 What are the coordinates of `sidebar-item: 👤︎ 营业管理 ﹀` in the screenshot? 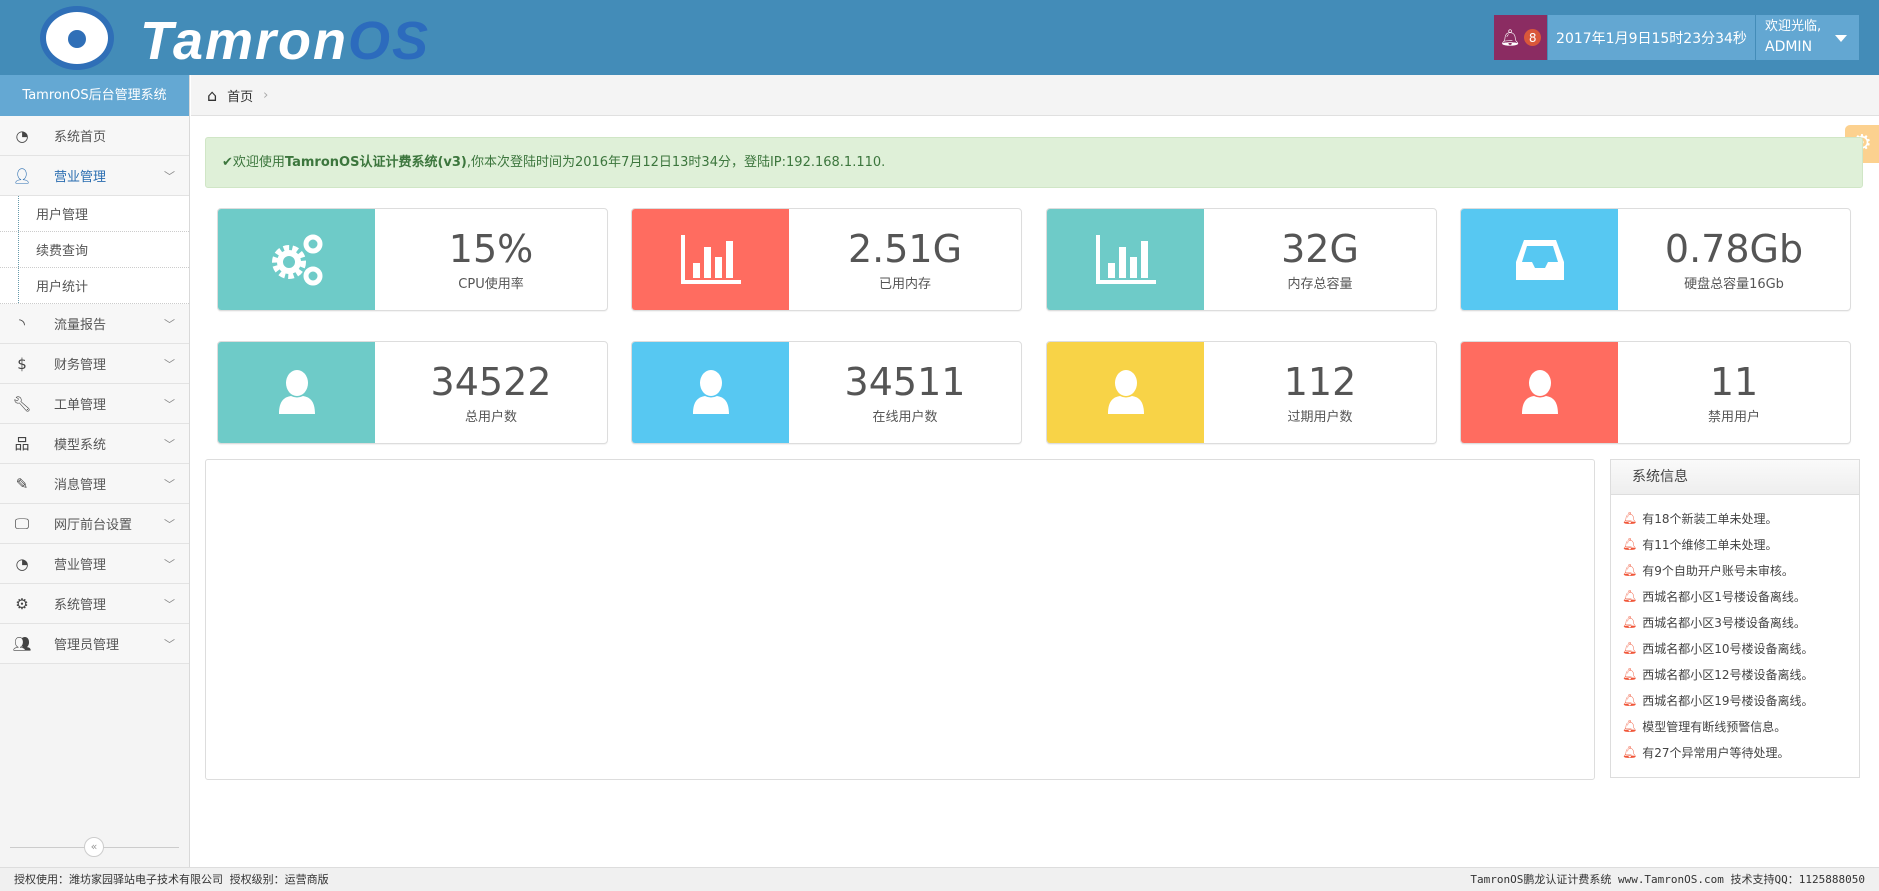 It's located at (94, 176).